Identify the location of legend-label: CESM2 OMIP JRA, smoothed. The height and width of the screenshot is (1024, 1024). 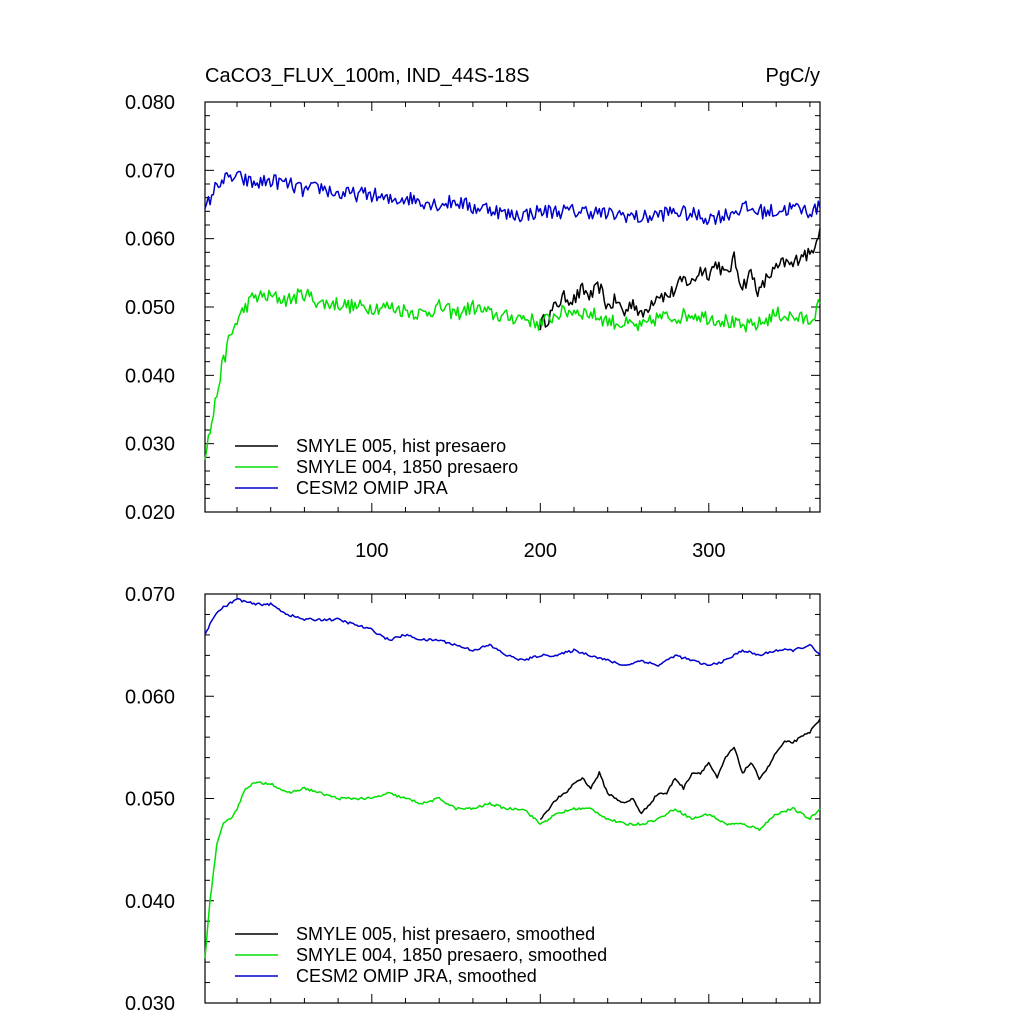
(416, 976).